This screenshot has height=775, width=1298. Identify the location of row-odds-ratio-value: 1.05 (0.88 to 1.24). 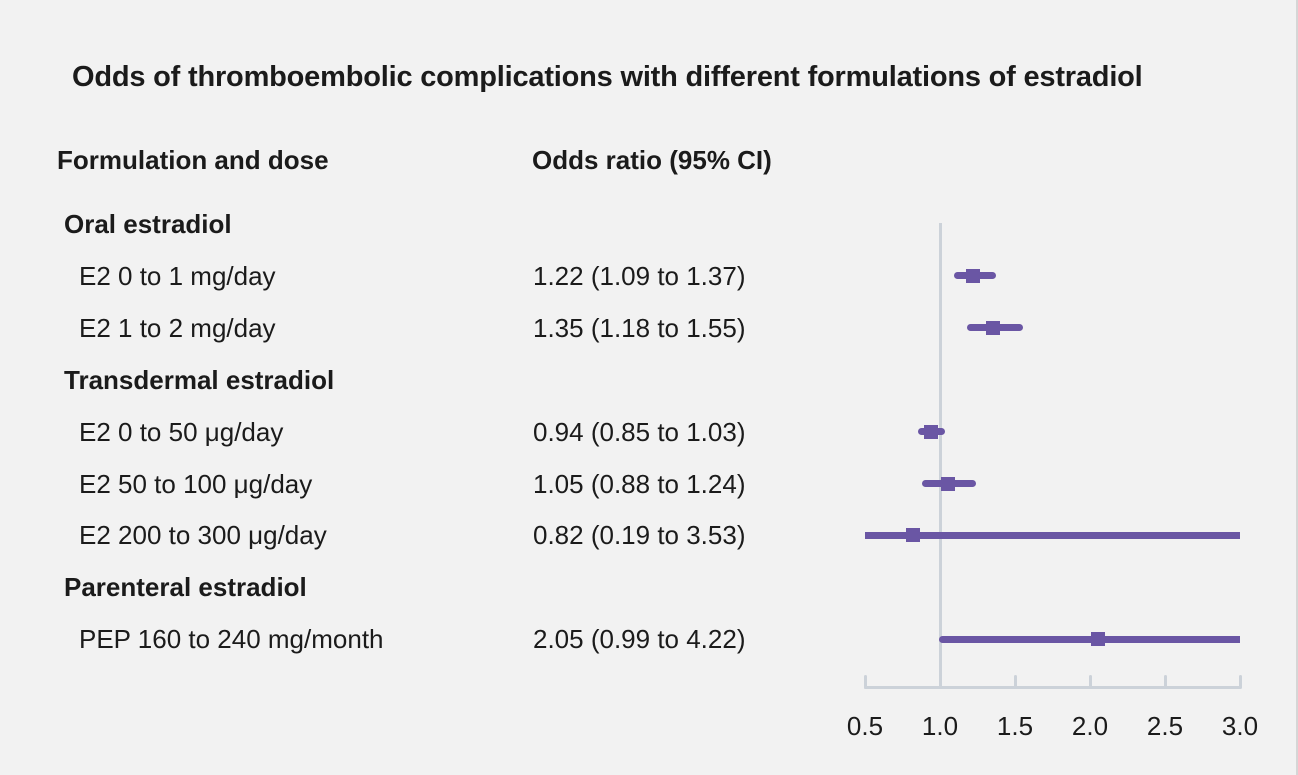
(639, 483).